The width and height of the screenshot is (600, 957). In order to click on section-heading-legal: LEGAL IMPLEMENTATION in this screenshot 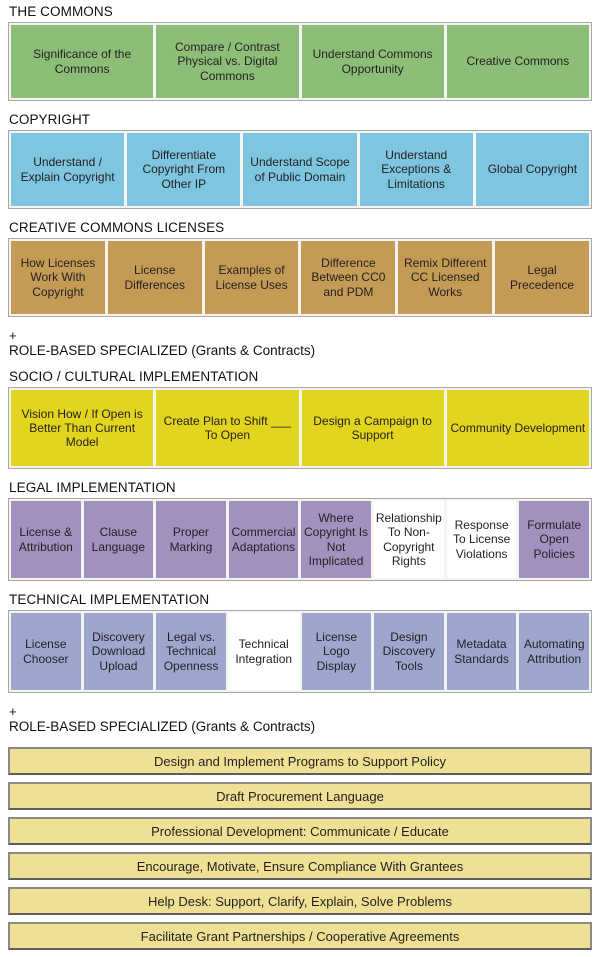, I will do `click(92, 487)`.